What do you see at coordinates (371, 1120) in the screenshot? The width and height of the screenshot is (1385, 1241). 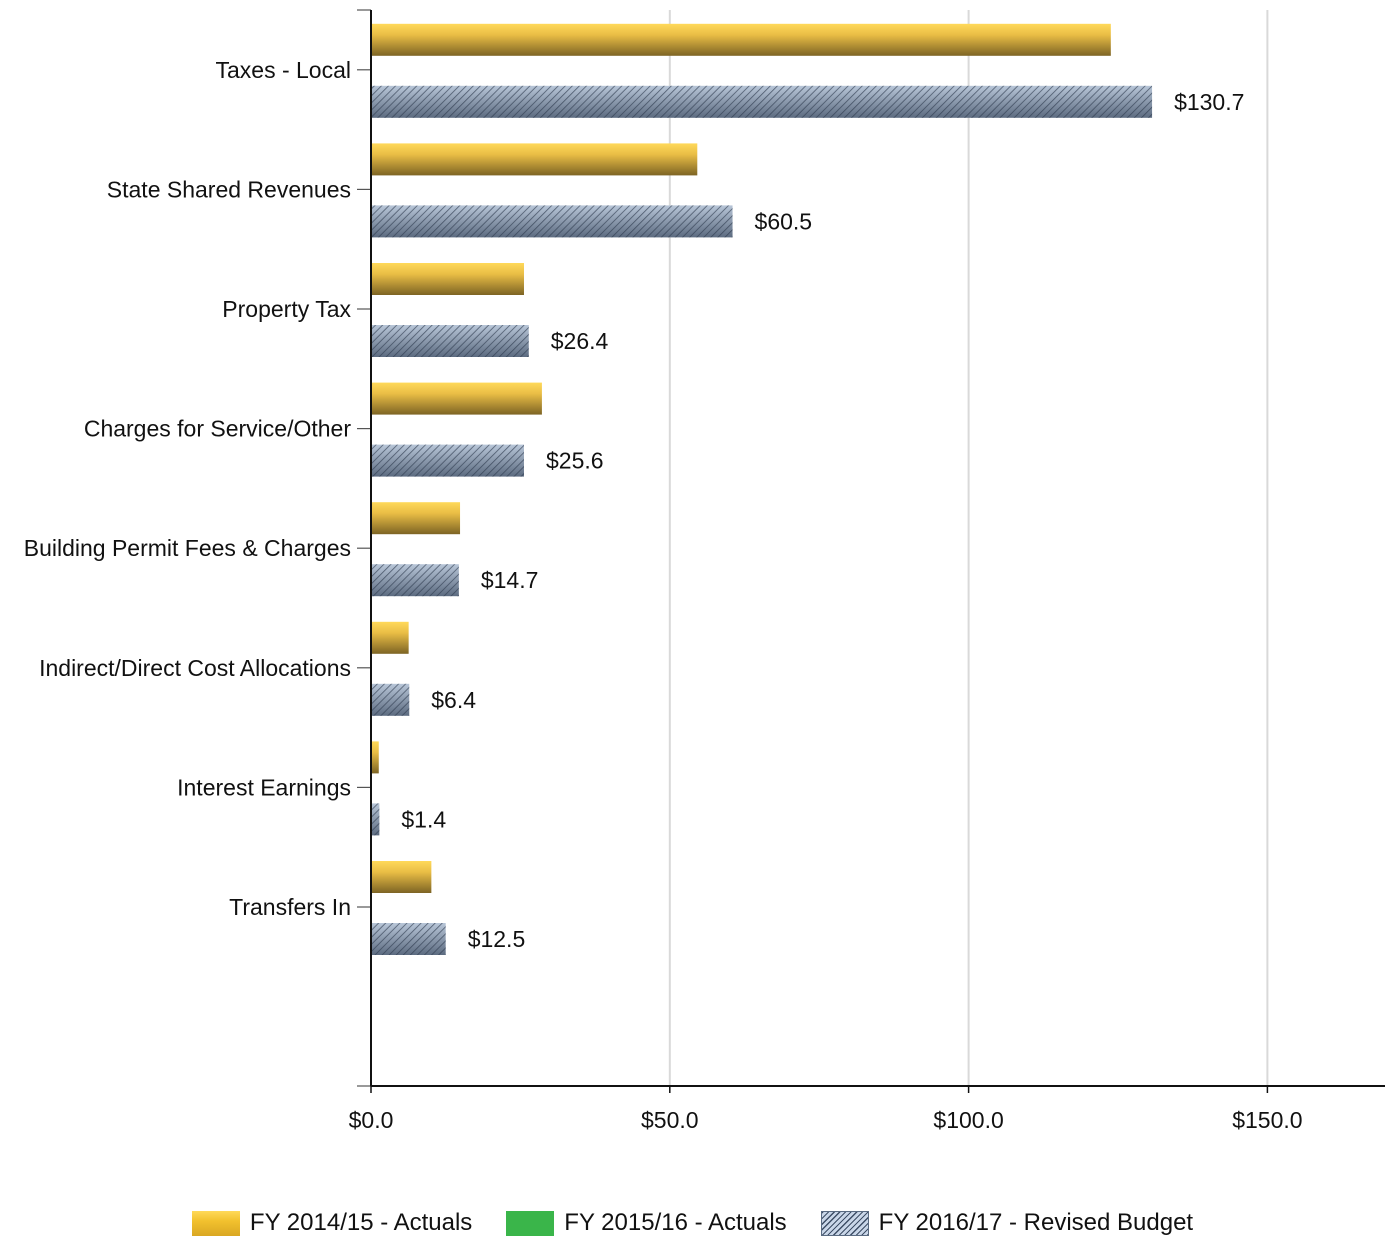 I see `x-tick-label-0: $0.0` at bounding box center [371, 1120].